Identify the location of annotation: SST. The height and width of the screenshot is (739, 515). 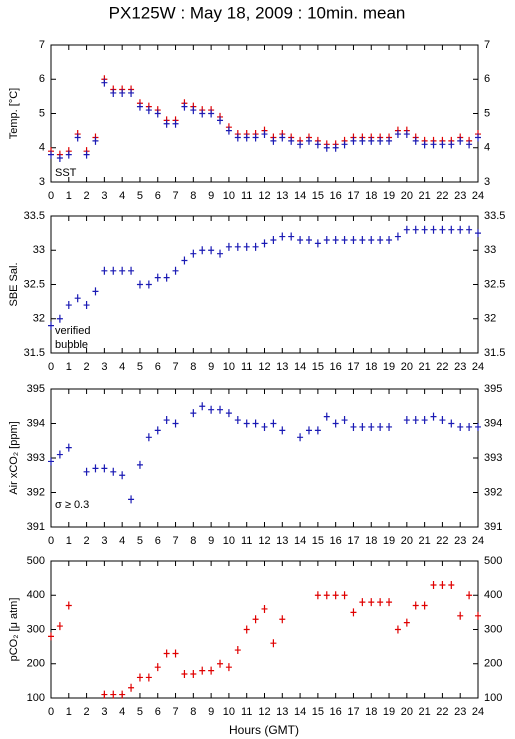
(66, 173).